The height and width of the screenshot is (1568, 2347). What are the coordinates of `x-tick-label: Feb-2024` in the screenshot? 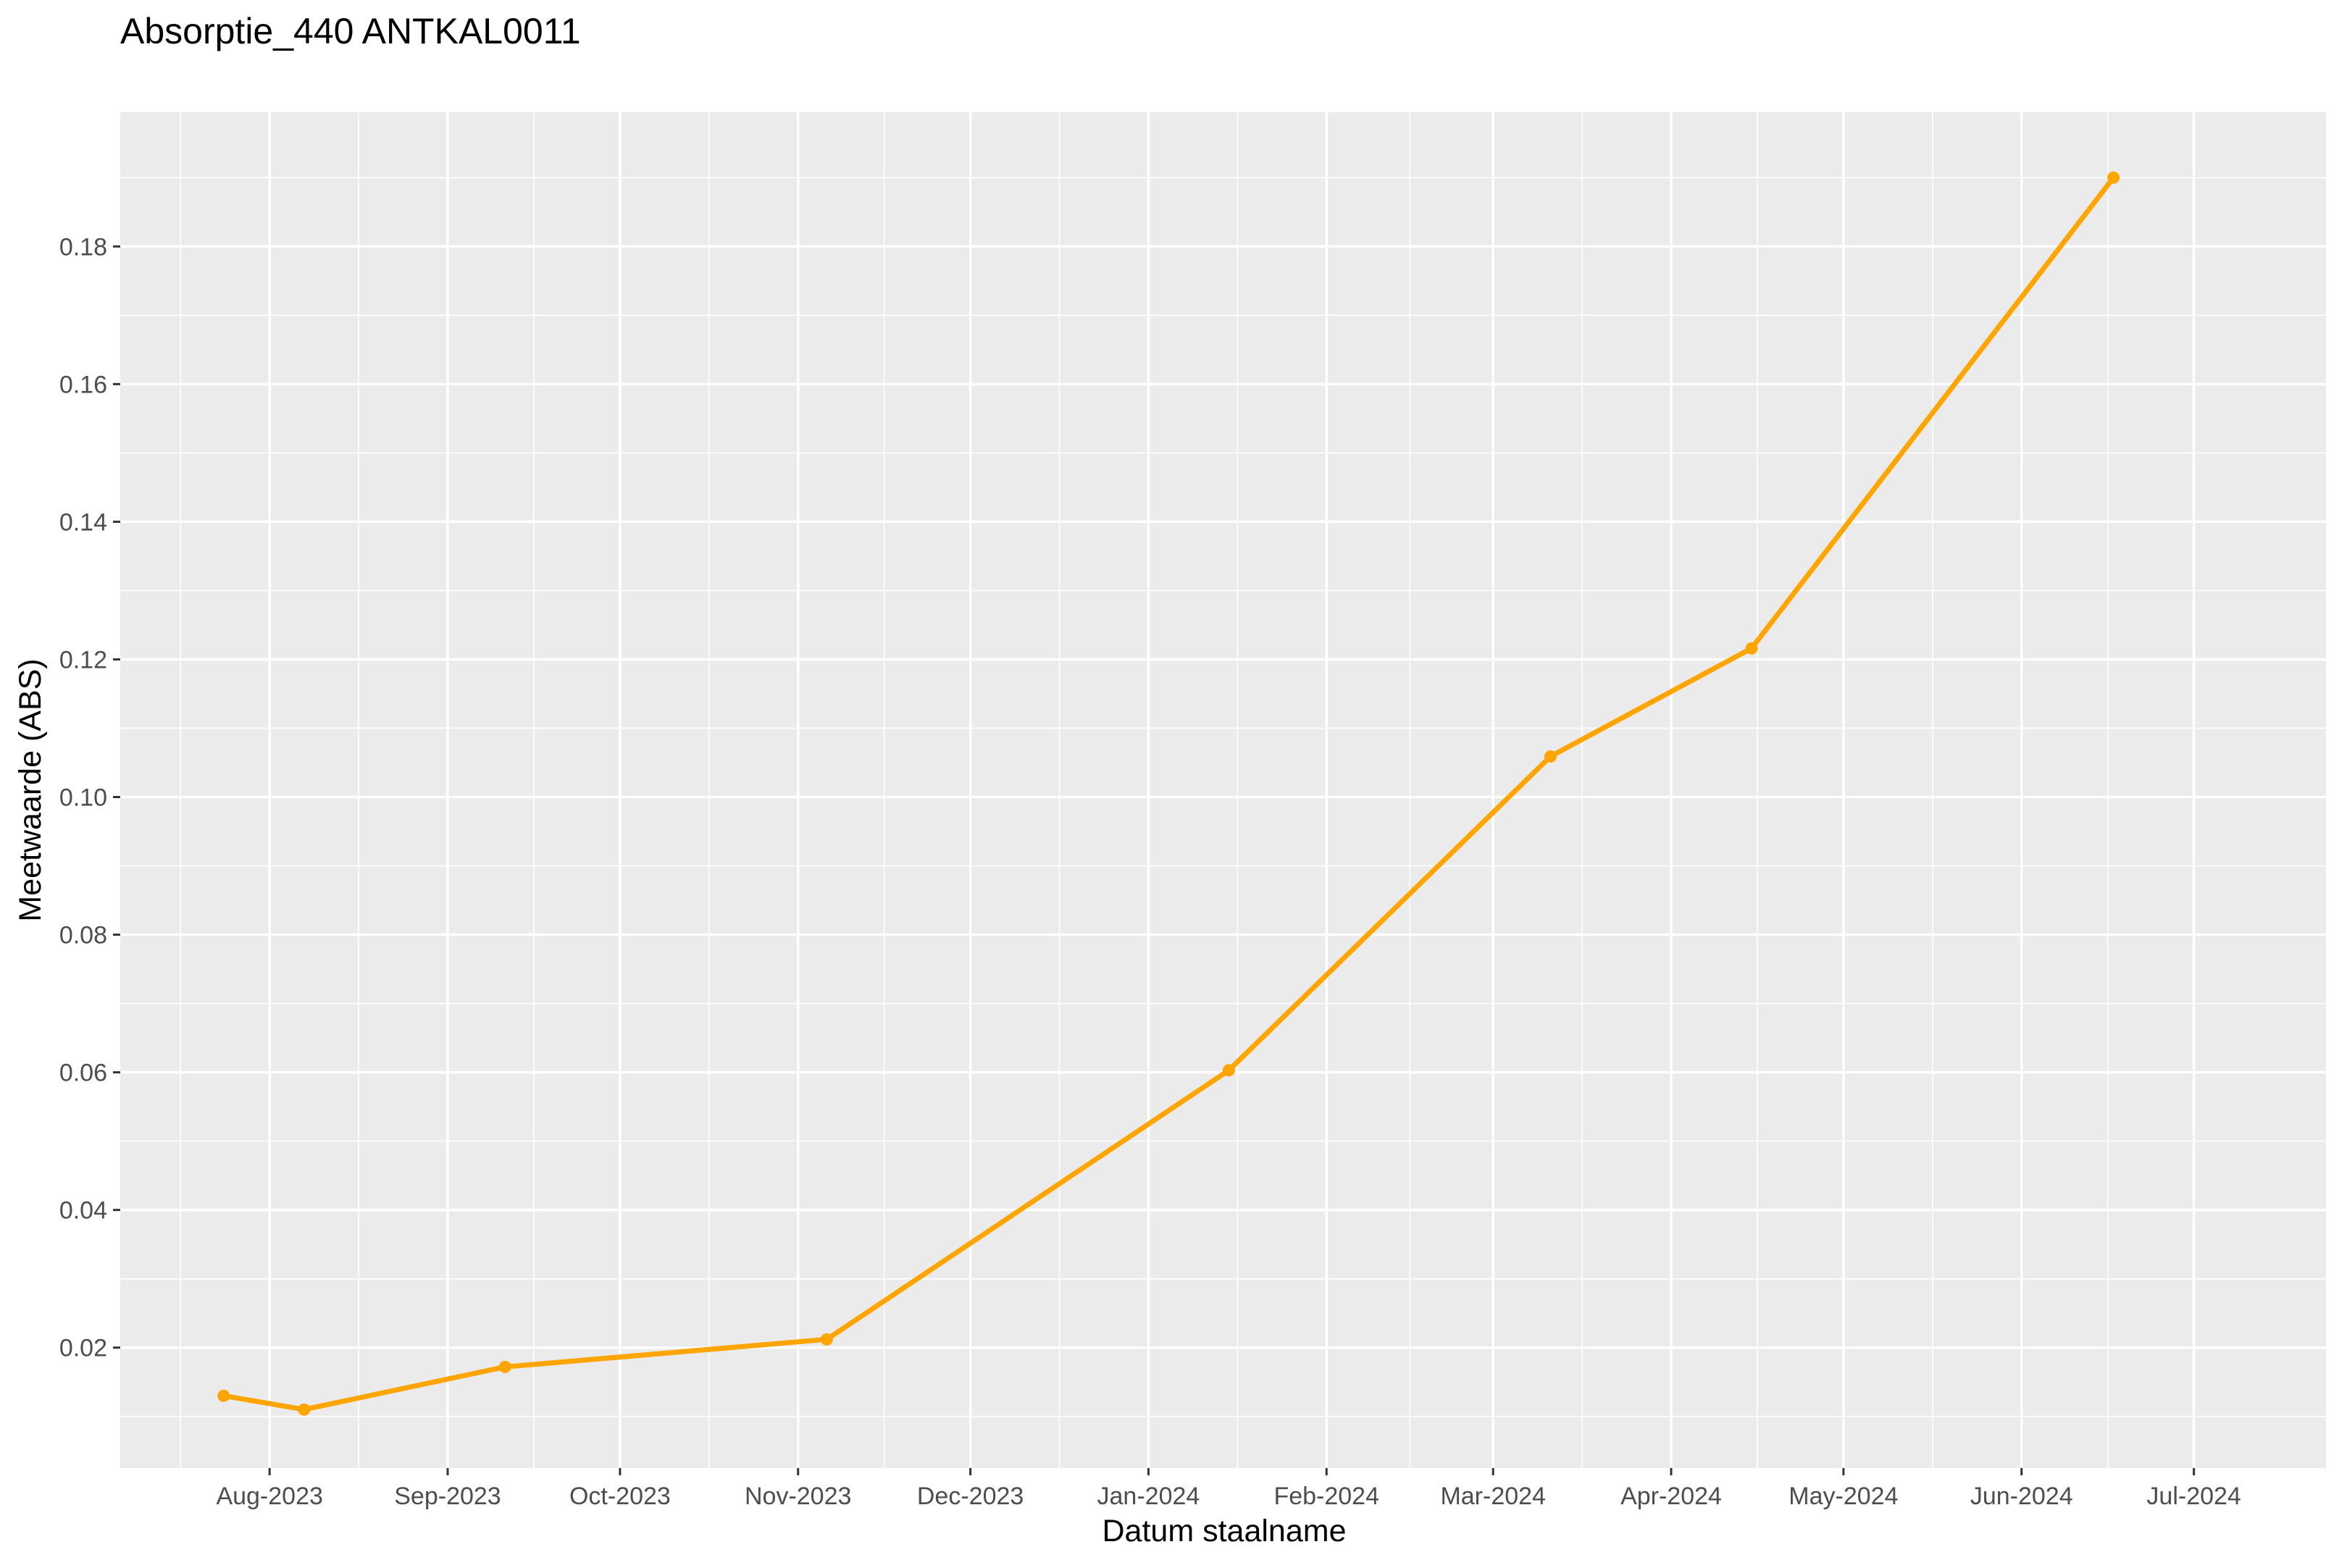 It's located at (1326, 1496).